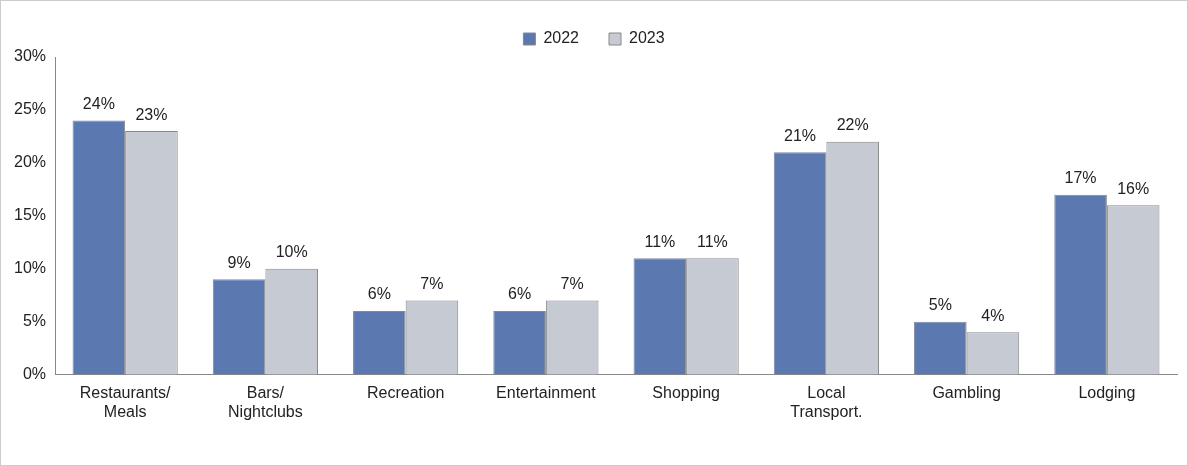 The height and width of the screenshot is (466, 1188). I want to click on y-tick-label: 10%, so click(30, 268).